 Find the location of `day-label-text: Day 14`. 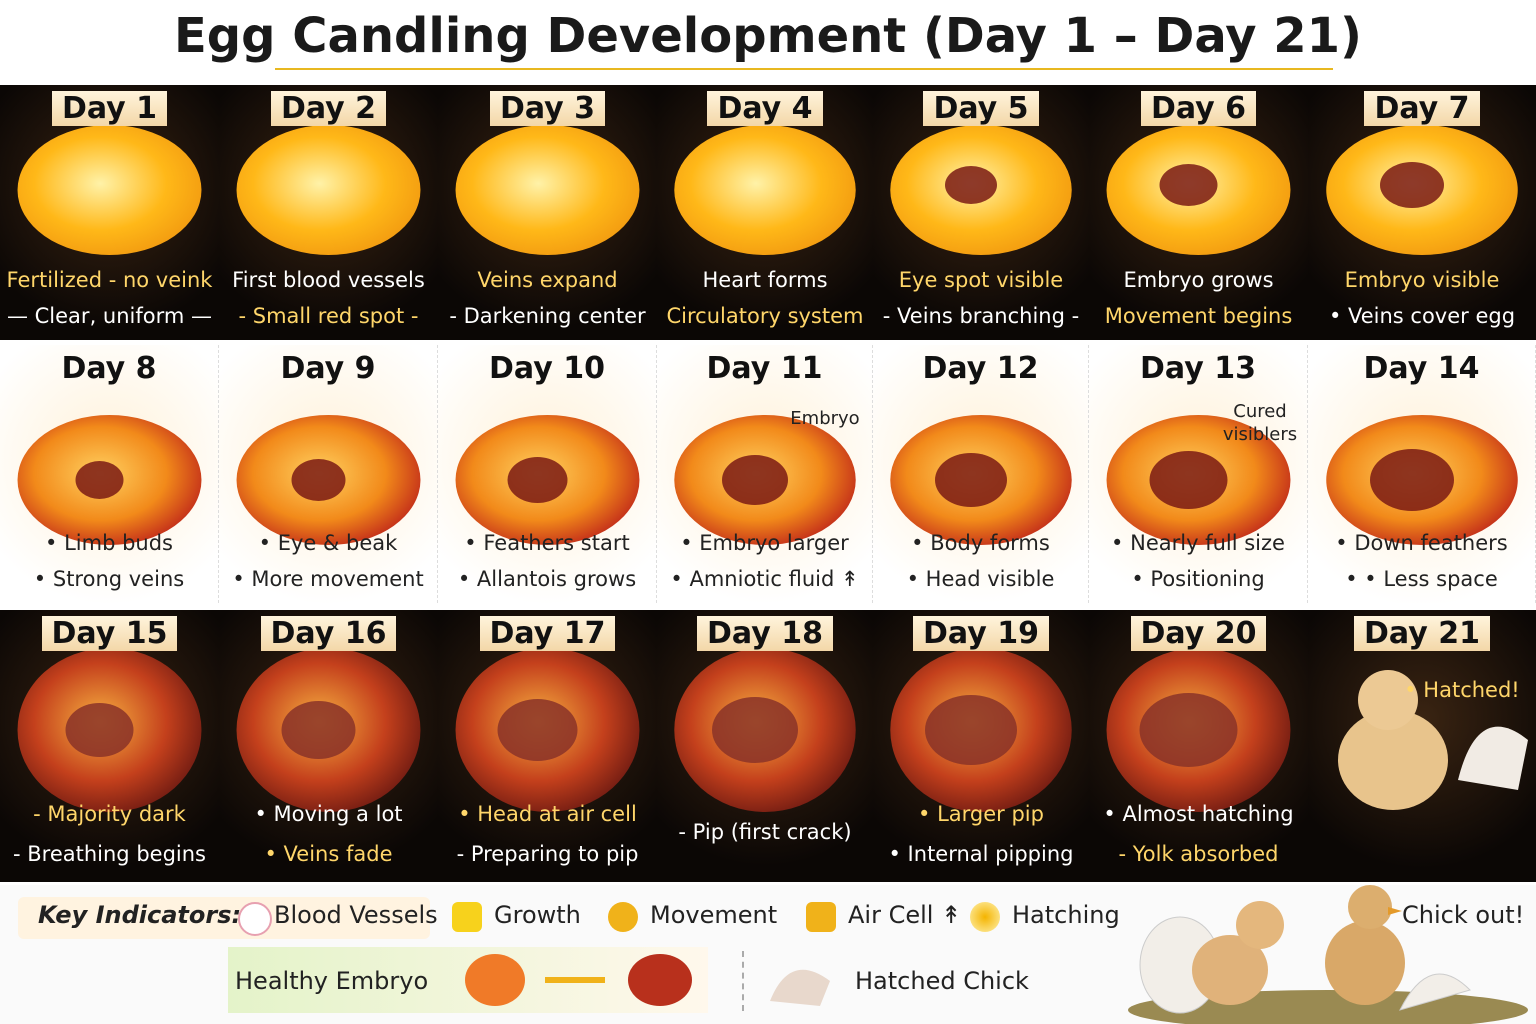

day-label-text: Day 14 is located at coordinates (1421, 368).